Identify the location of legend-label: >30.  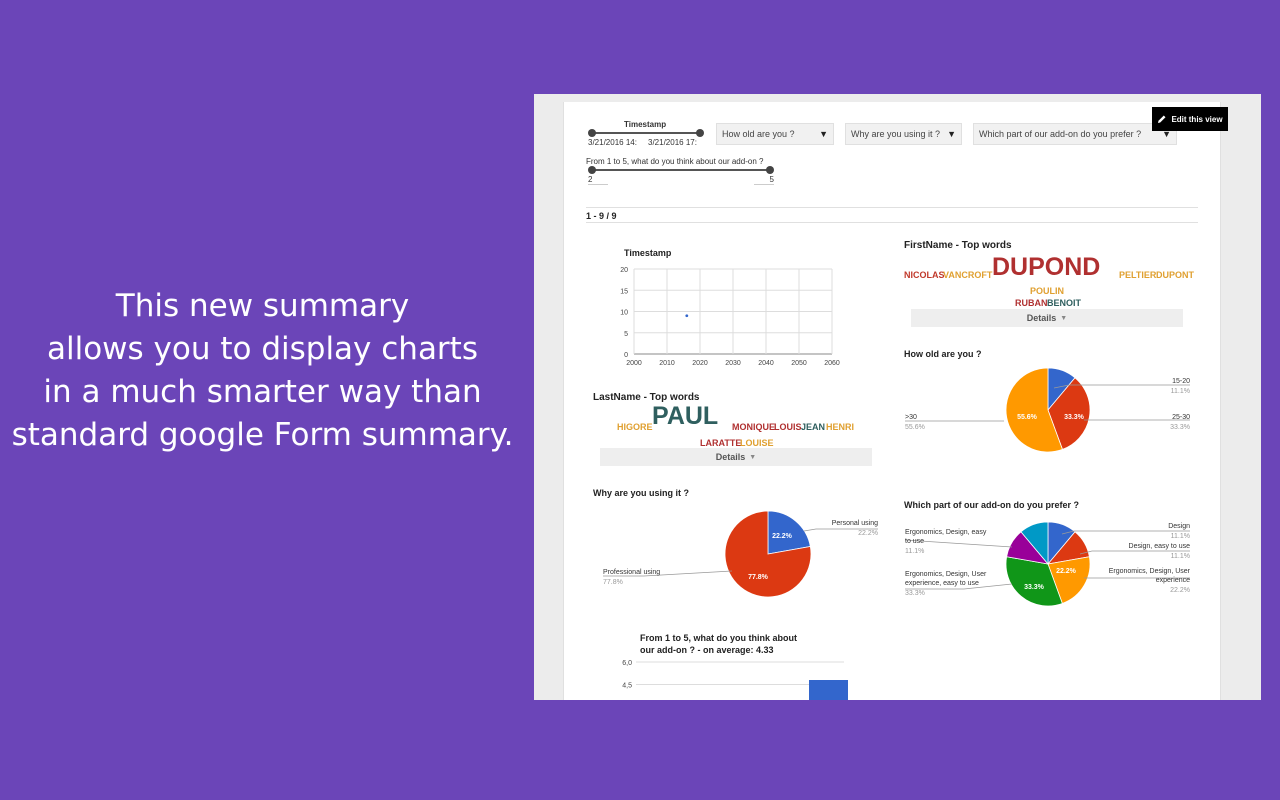
(911, 417).